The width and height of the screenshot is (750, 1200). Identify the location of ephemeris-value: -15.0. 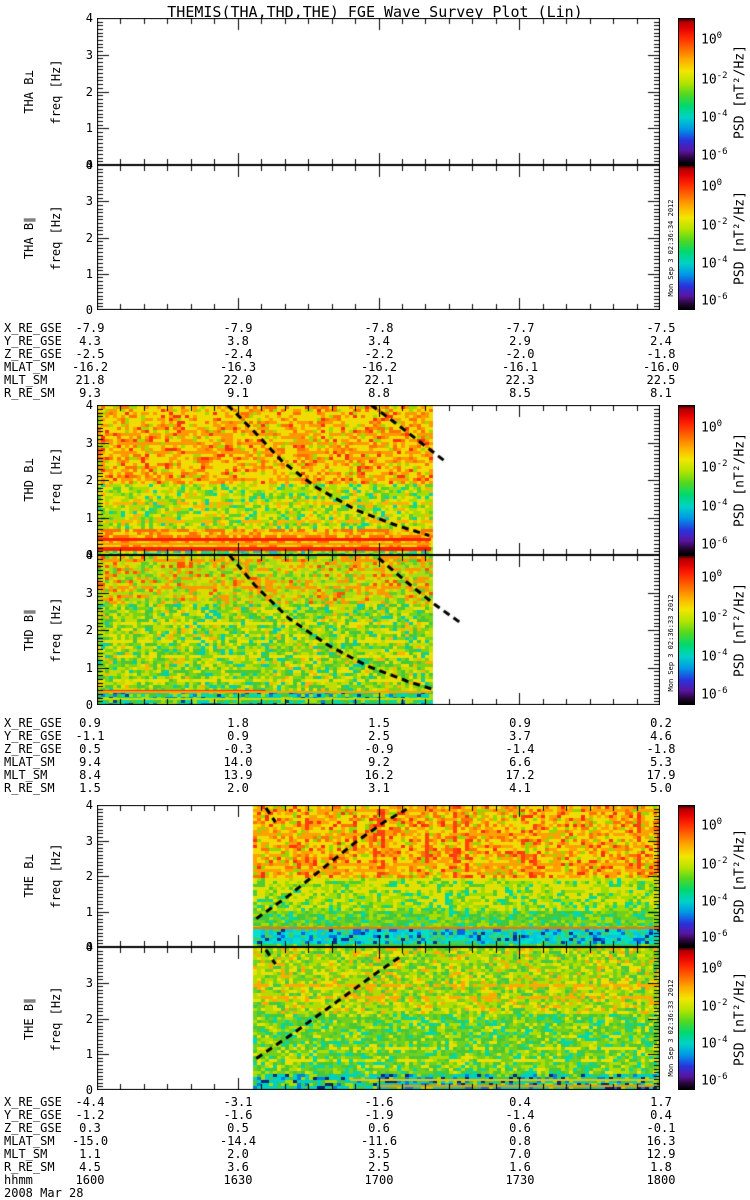
(90, 1141).